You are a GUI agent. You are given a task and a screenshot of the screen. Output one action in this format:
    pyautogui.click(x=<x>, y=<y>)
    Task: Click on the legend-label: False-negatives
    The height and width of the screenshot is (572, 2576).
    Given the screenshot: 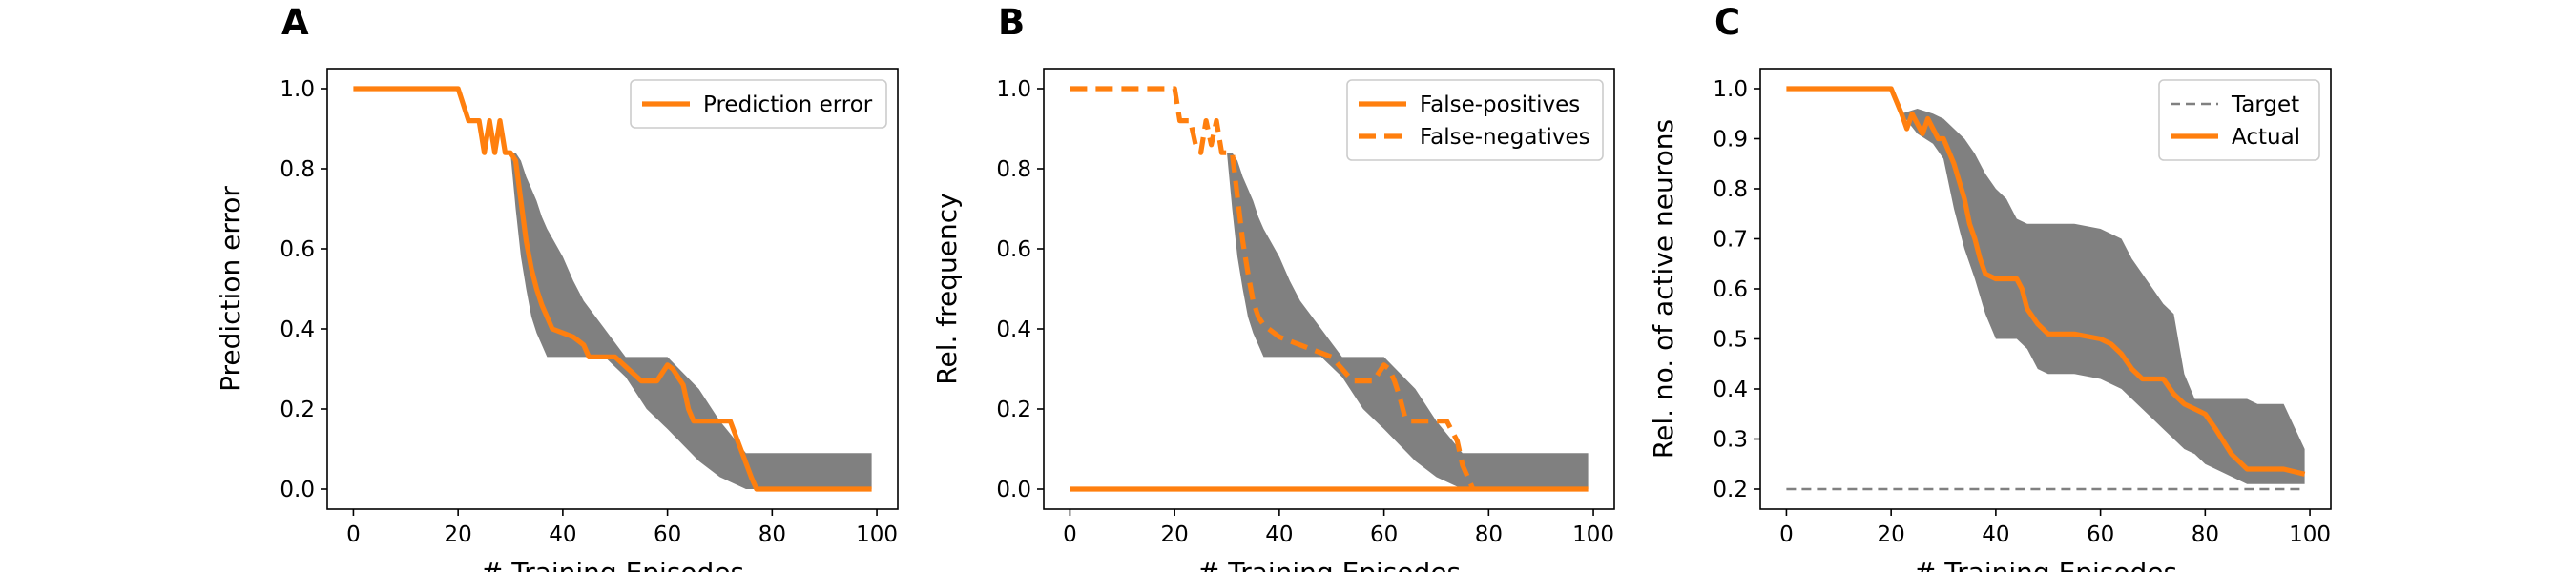 What is the action you would take?
    pyautogui.click(x=1505, y=137)
    